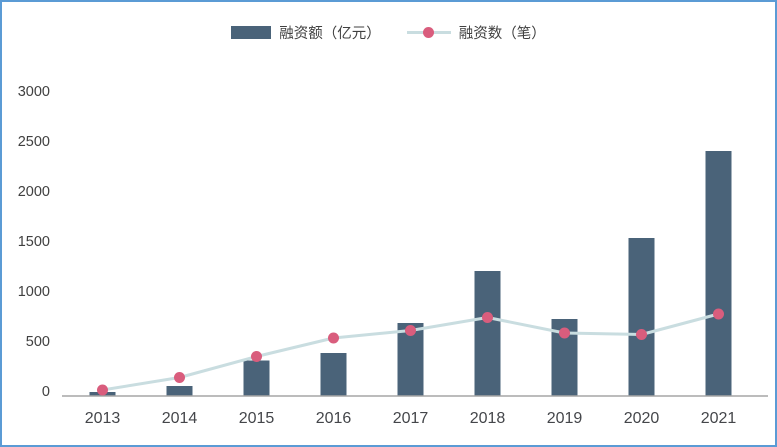  What do you see at coordinates (38, 342) in the screenshot?
I see `y-axis-label: 500` at bounding box center [38, 342].